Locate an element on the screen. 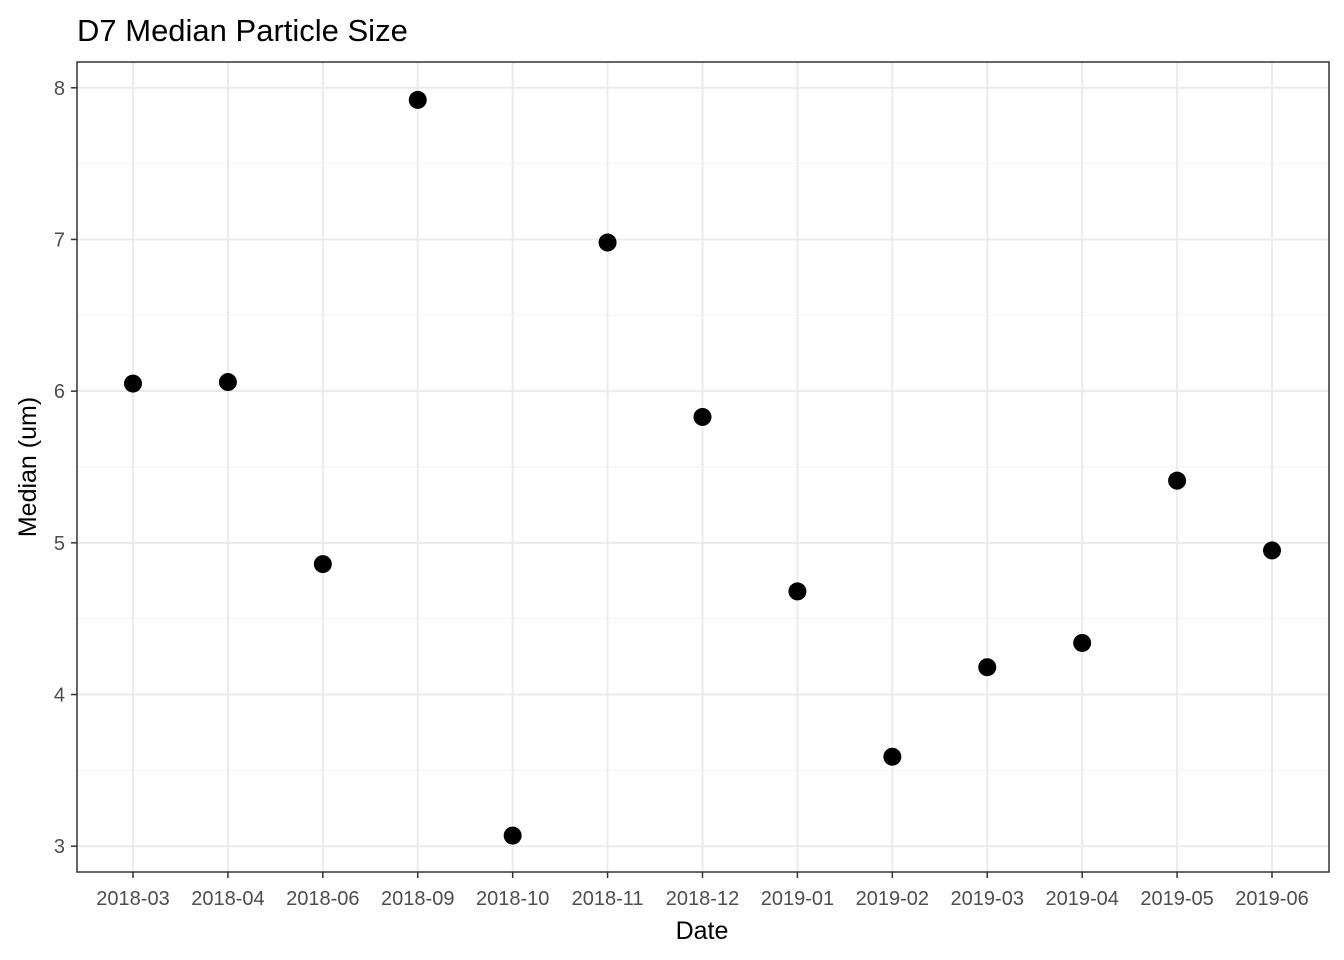 The width and height of the screenshot is (1344, 960). x-tick-label: 2019-06 is located at coordinates (1271, 899).